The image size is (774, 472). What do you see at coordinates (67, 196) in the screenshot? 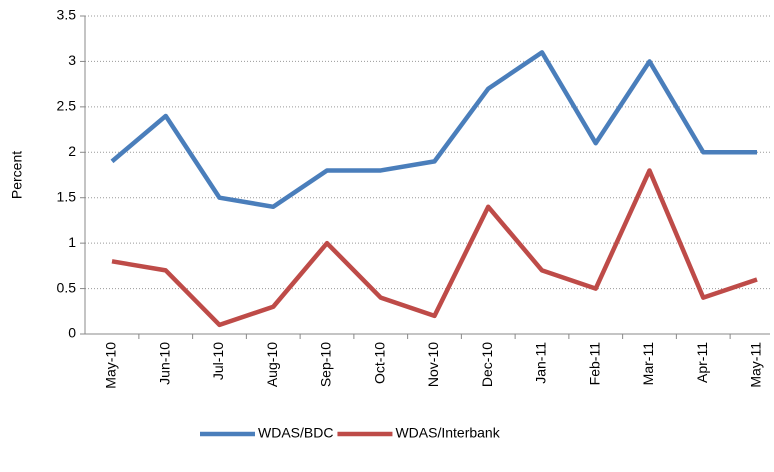
I see `y-tick-label: 1.5` at bounding box center [67, 196].